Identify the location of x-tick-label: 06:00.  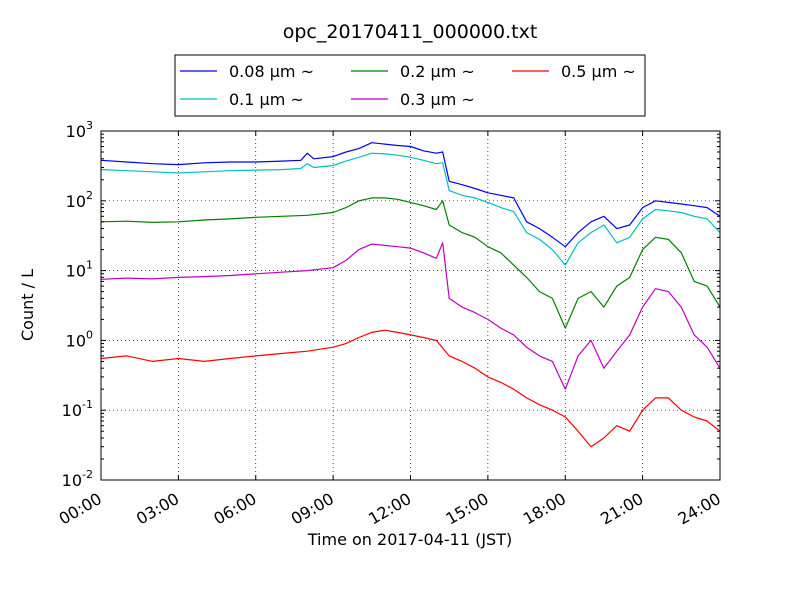
(234, 509).